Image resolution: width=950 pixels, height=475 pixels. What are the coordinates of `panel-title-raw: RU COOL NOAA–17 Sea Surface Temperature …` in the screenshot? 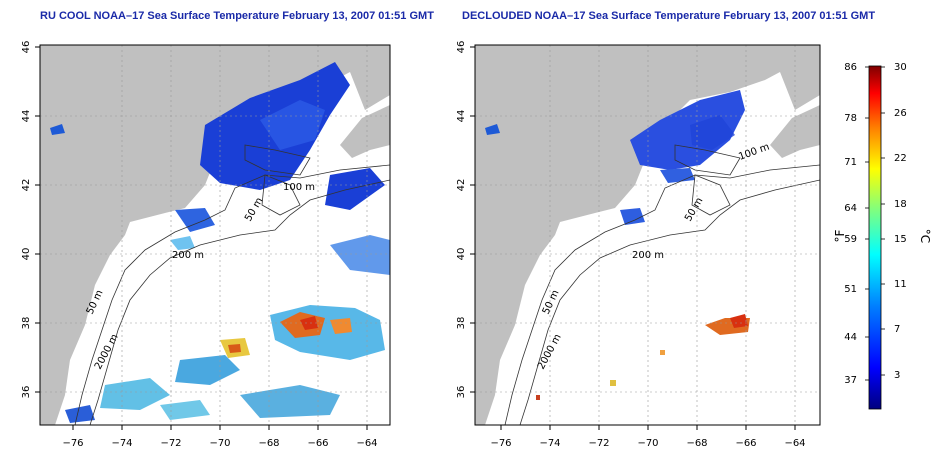 It's located at (237, 16).